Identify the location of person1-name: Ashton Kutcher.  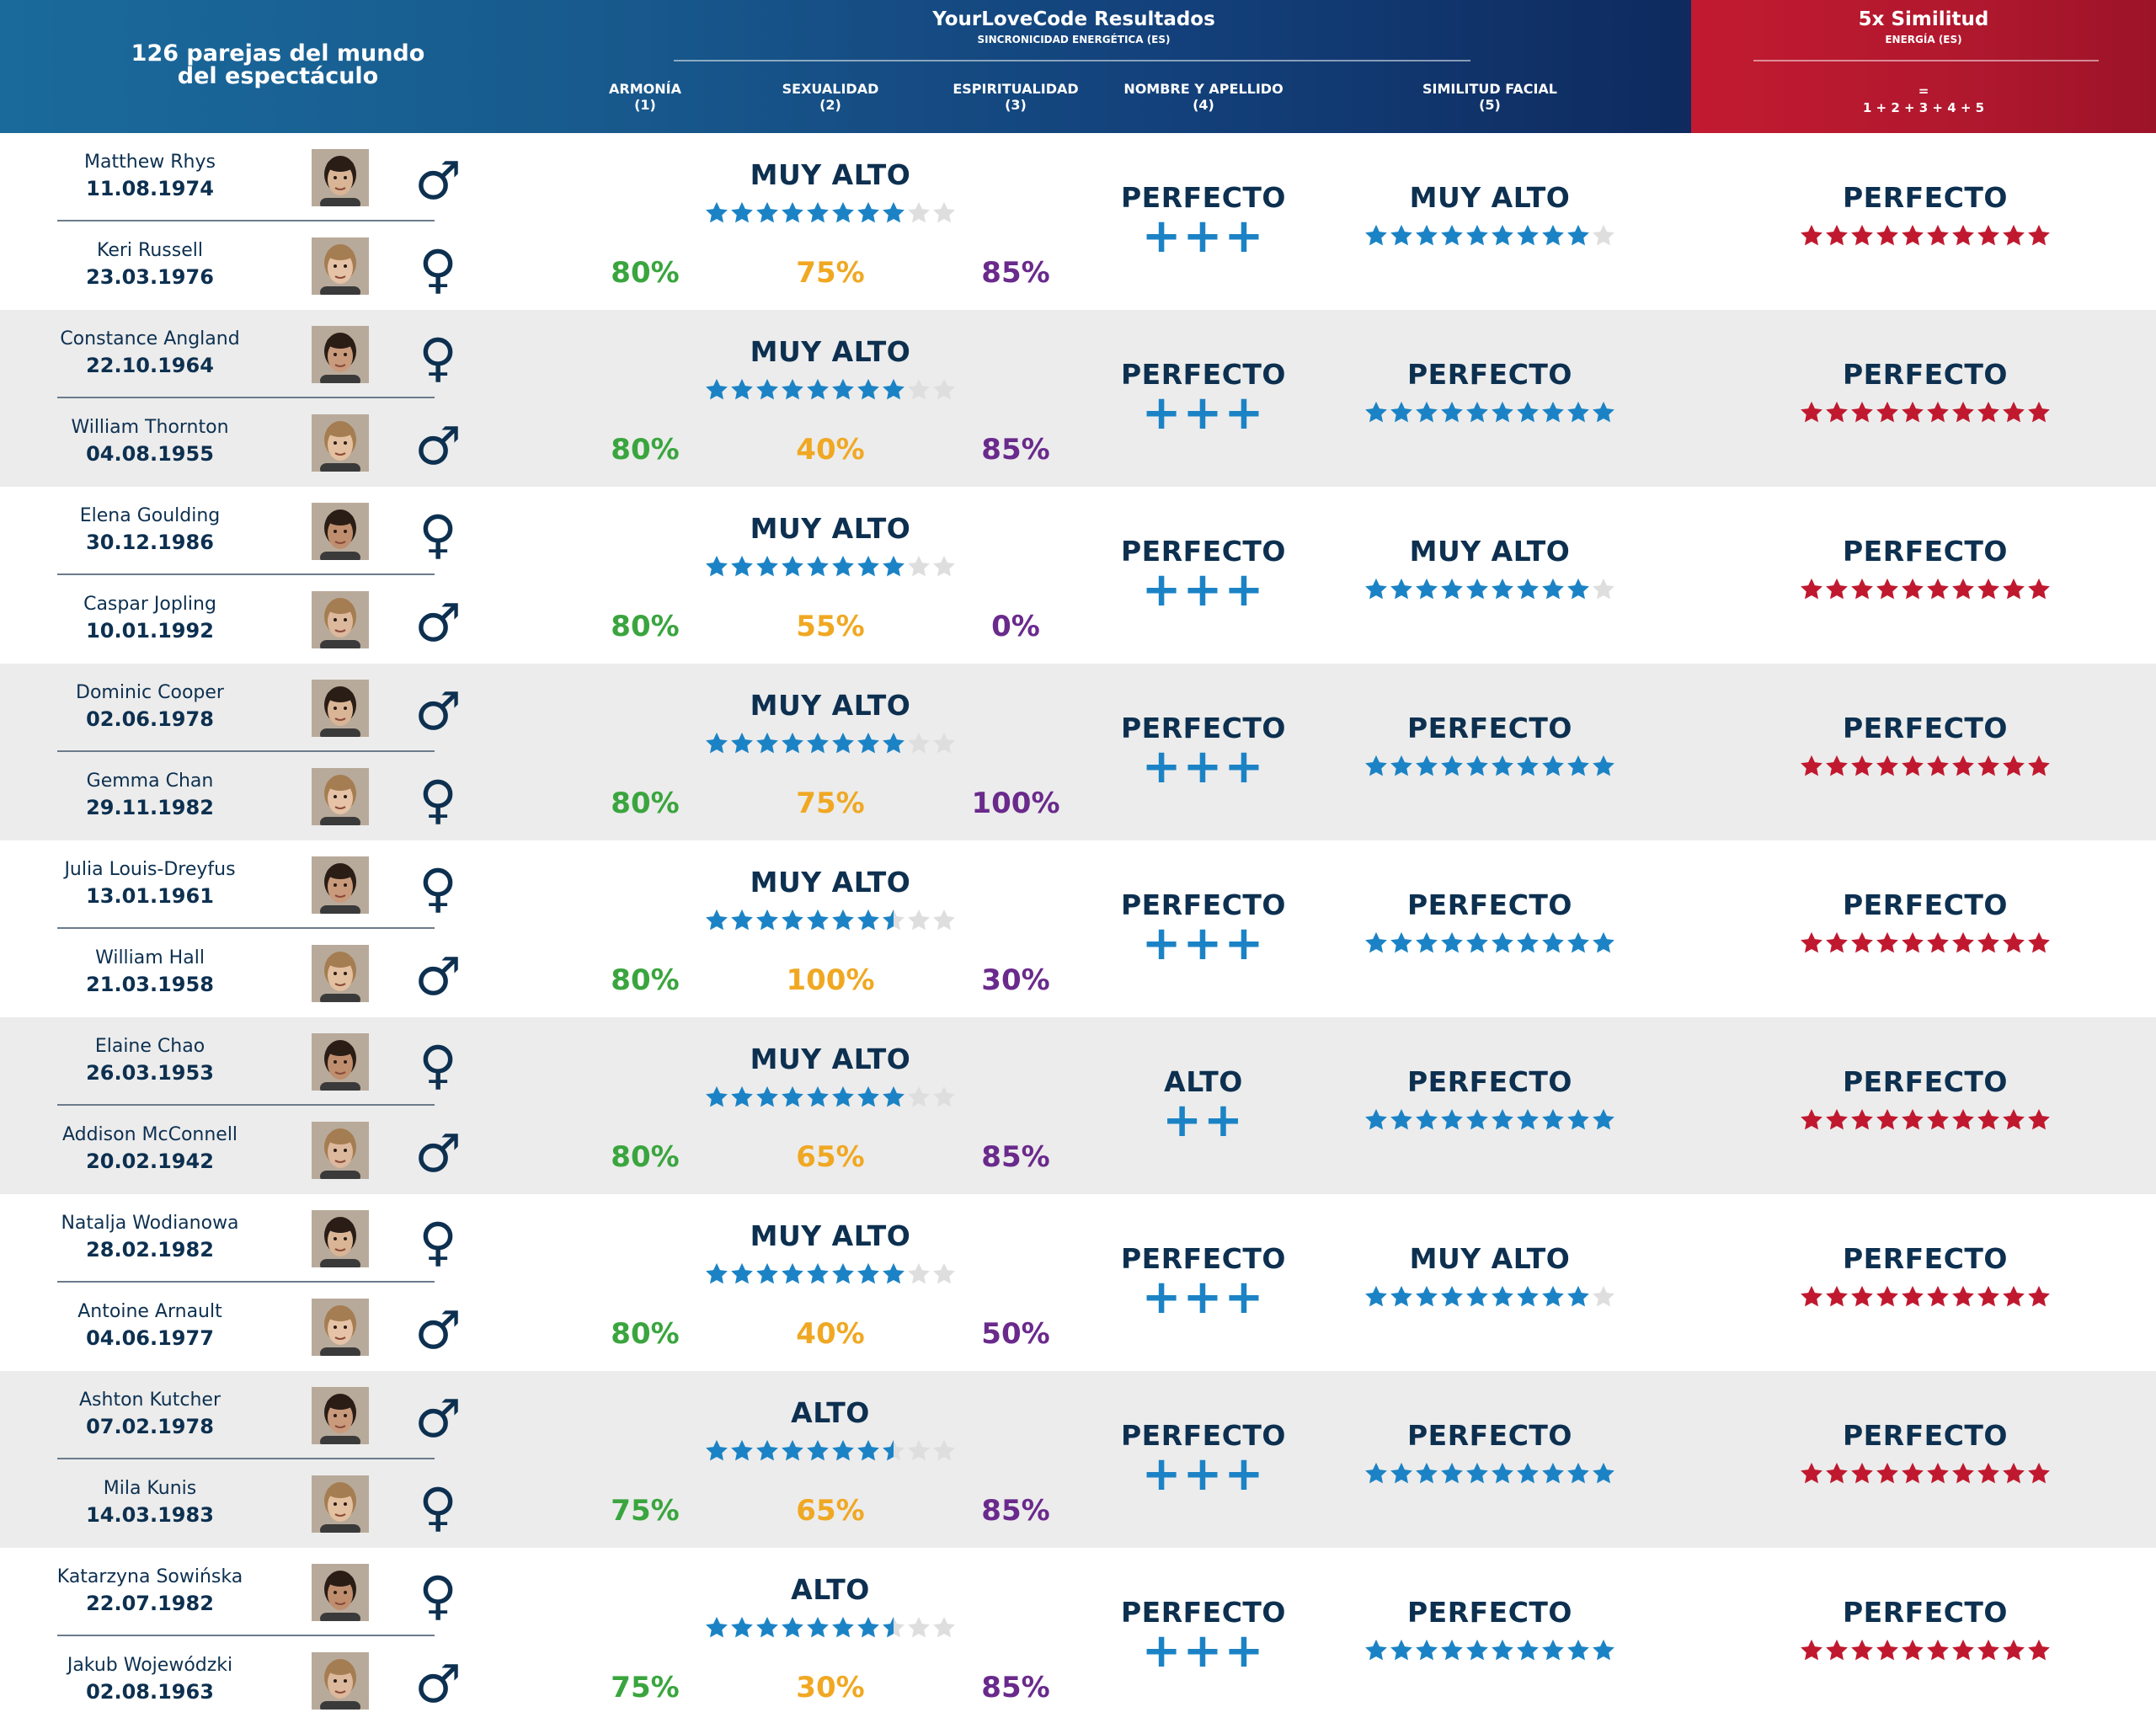
(150, 1400).